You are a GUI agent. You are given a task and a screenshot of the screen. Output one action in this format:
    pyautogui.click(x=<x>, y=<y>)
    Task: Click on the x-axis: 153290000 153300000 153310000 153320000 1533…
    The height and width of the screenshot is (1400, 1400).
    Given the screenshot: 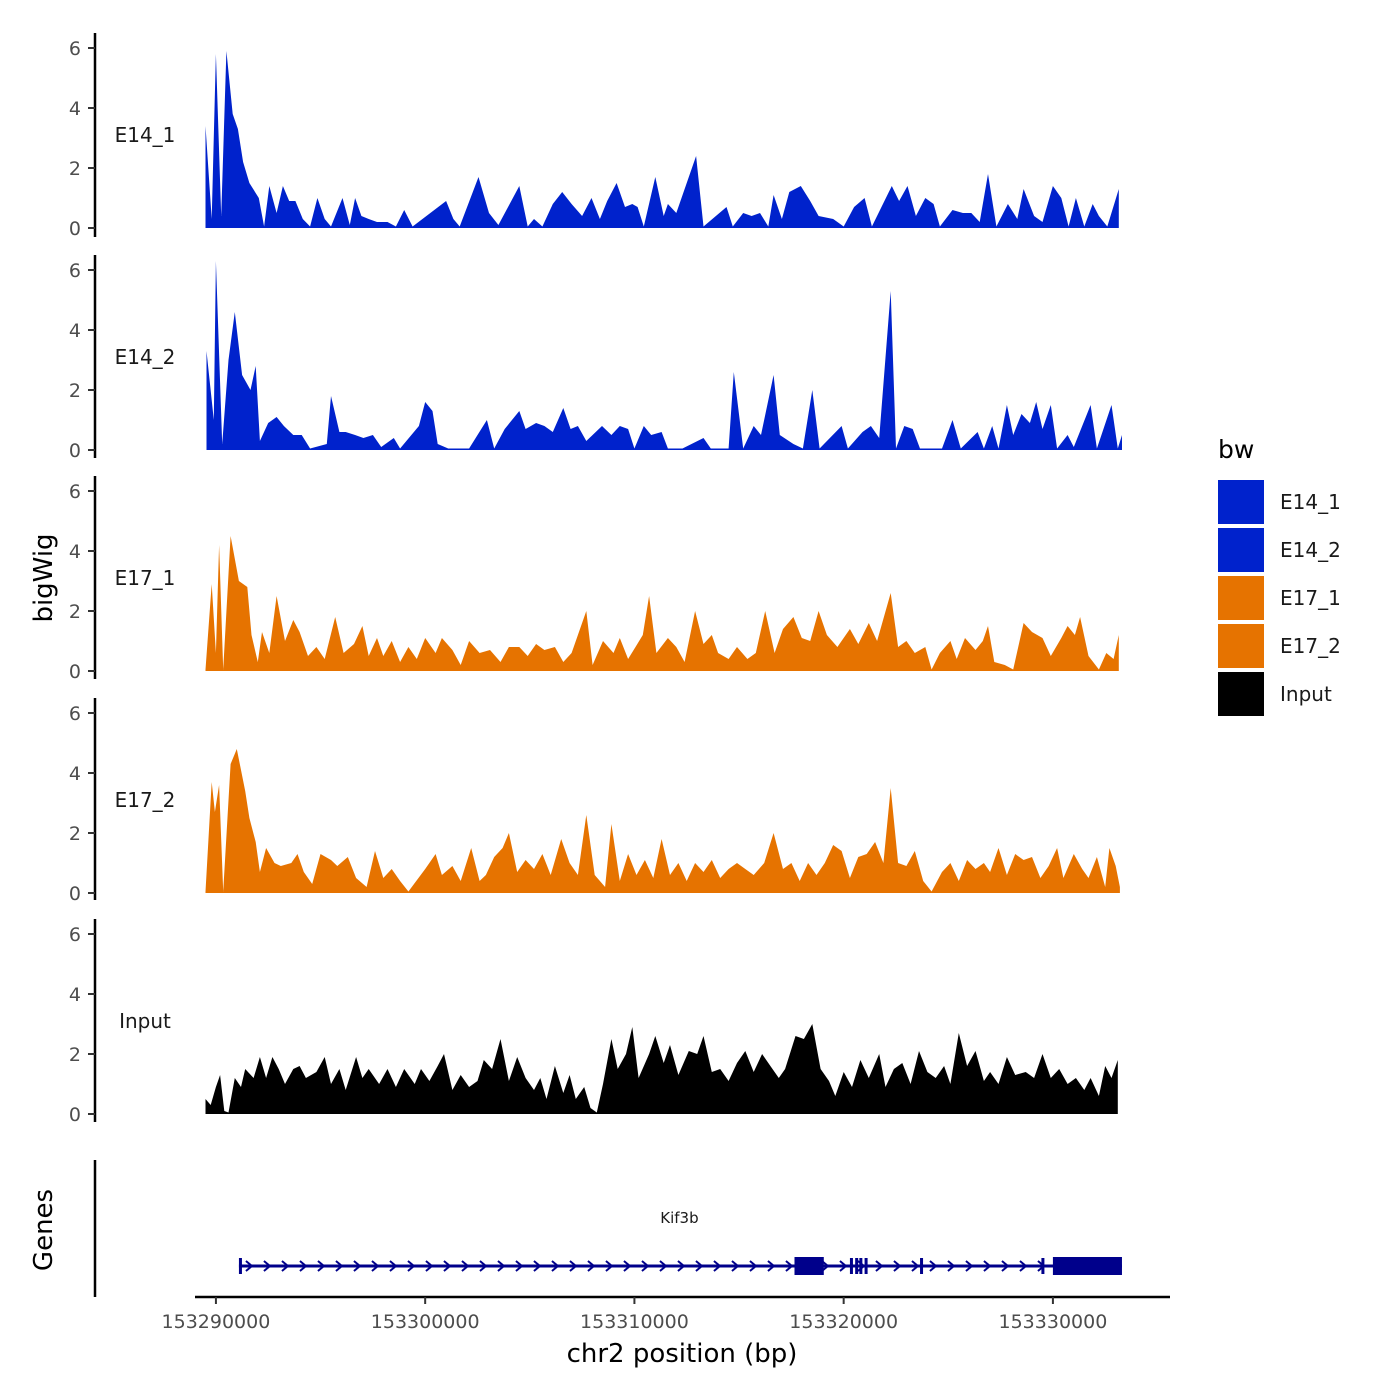 What is the action you would take?
    pyautogui.click(x=666, y=1314)
    